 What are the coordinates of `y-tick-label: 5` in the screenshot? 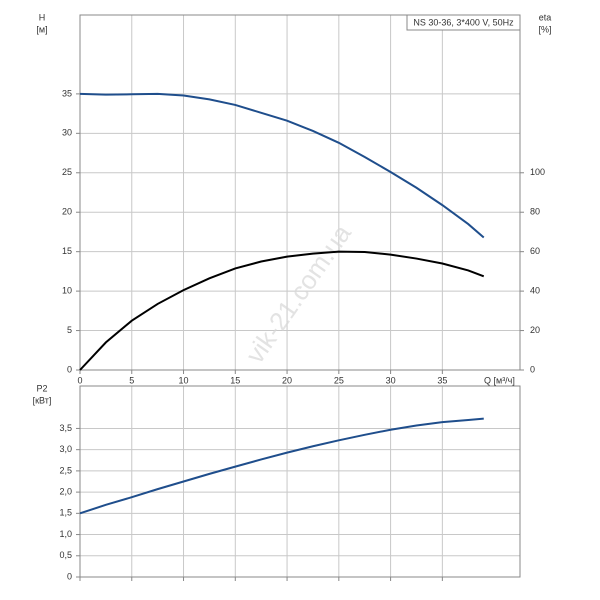 It's located at (69, 330).